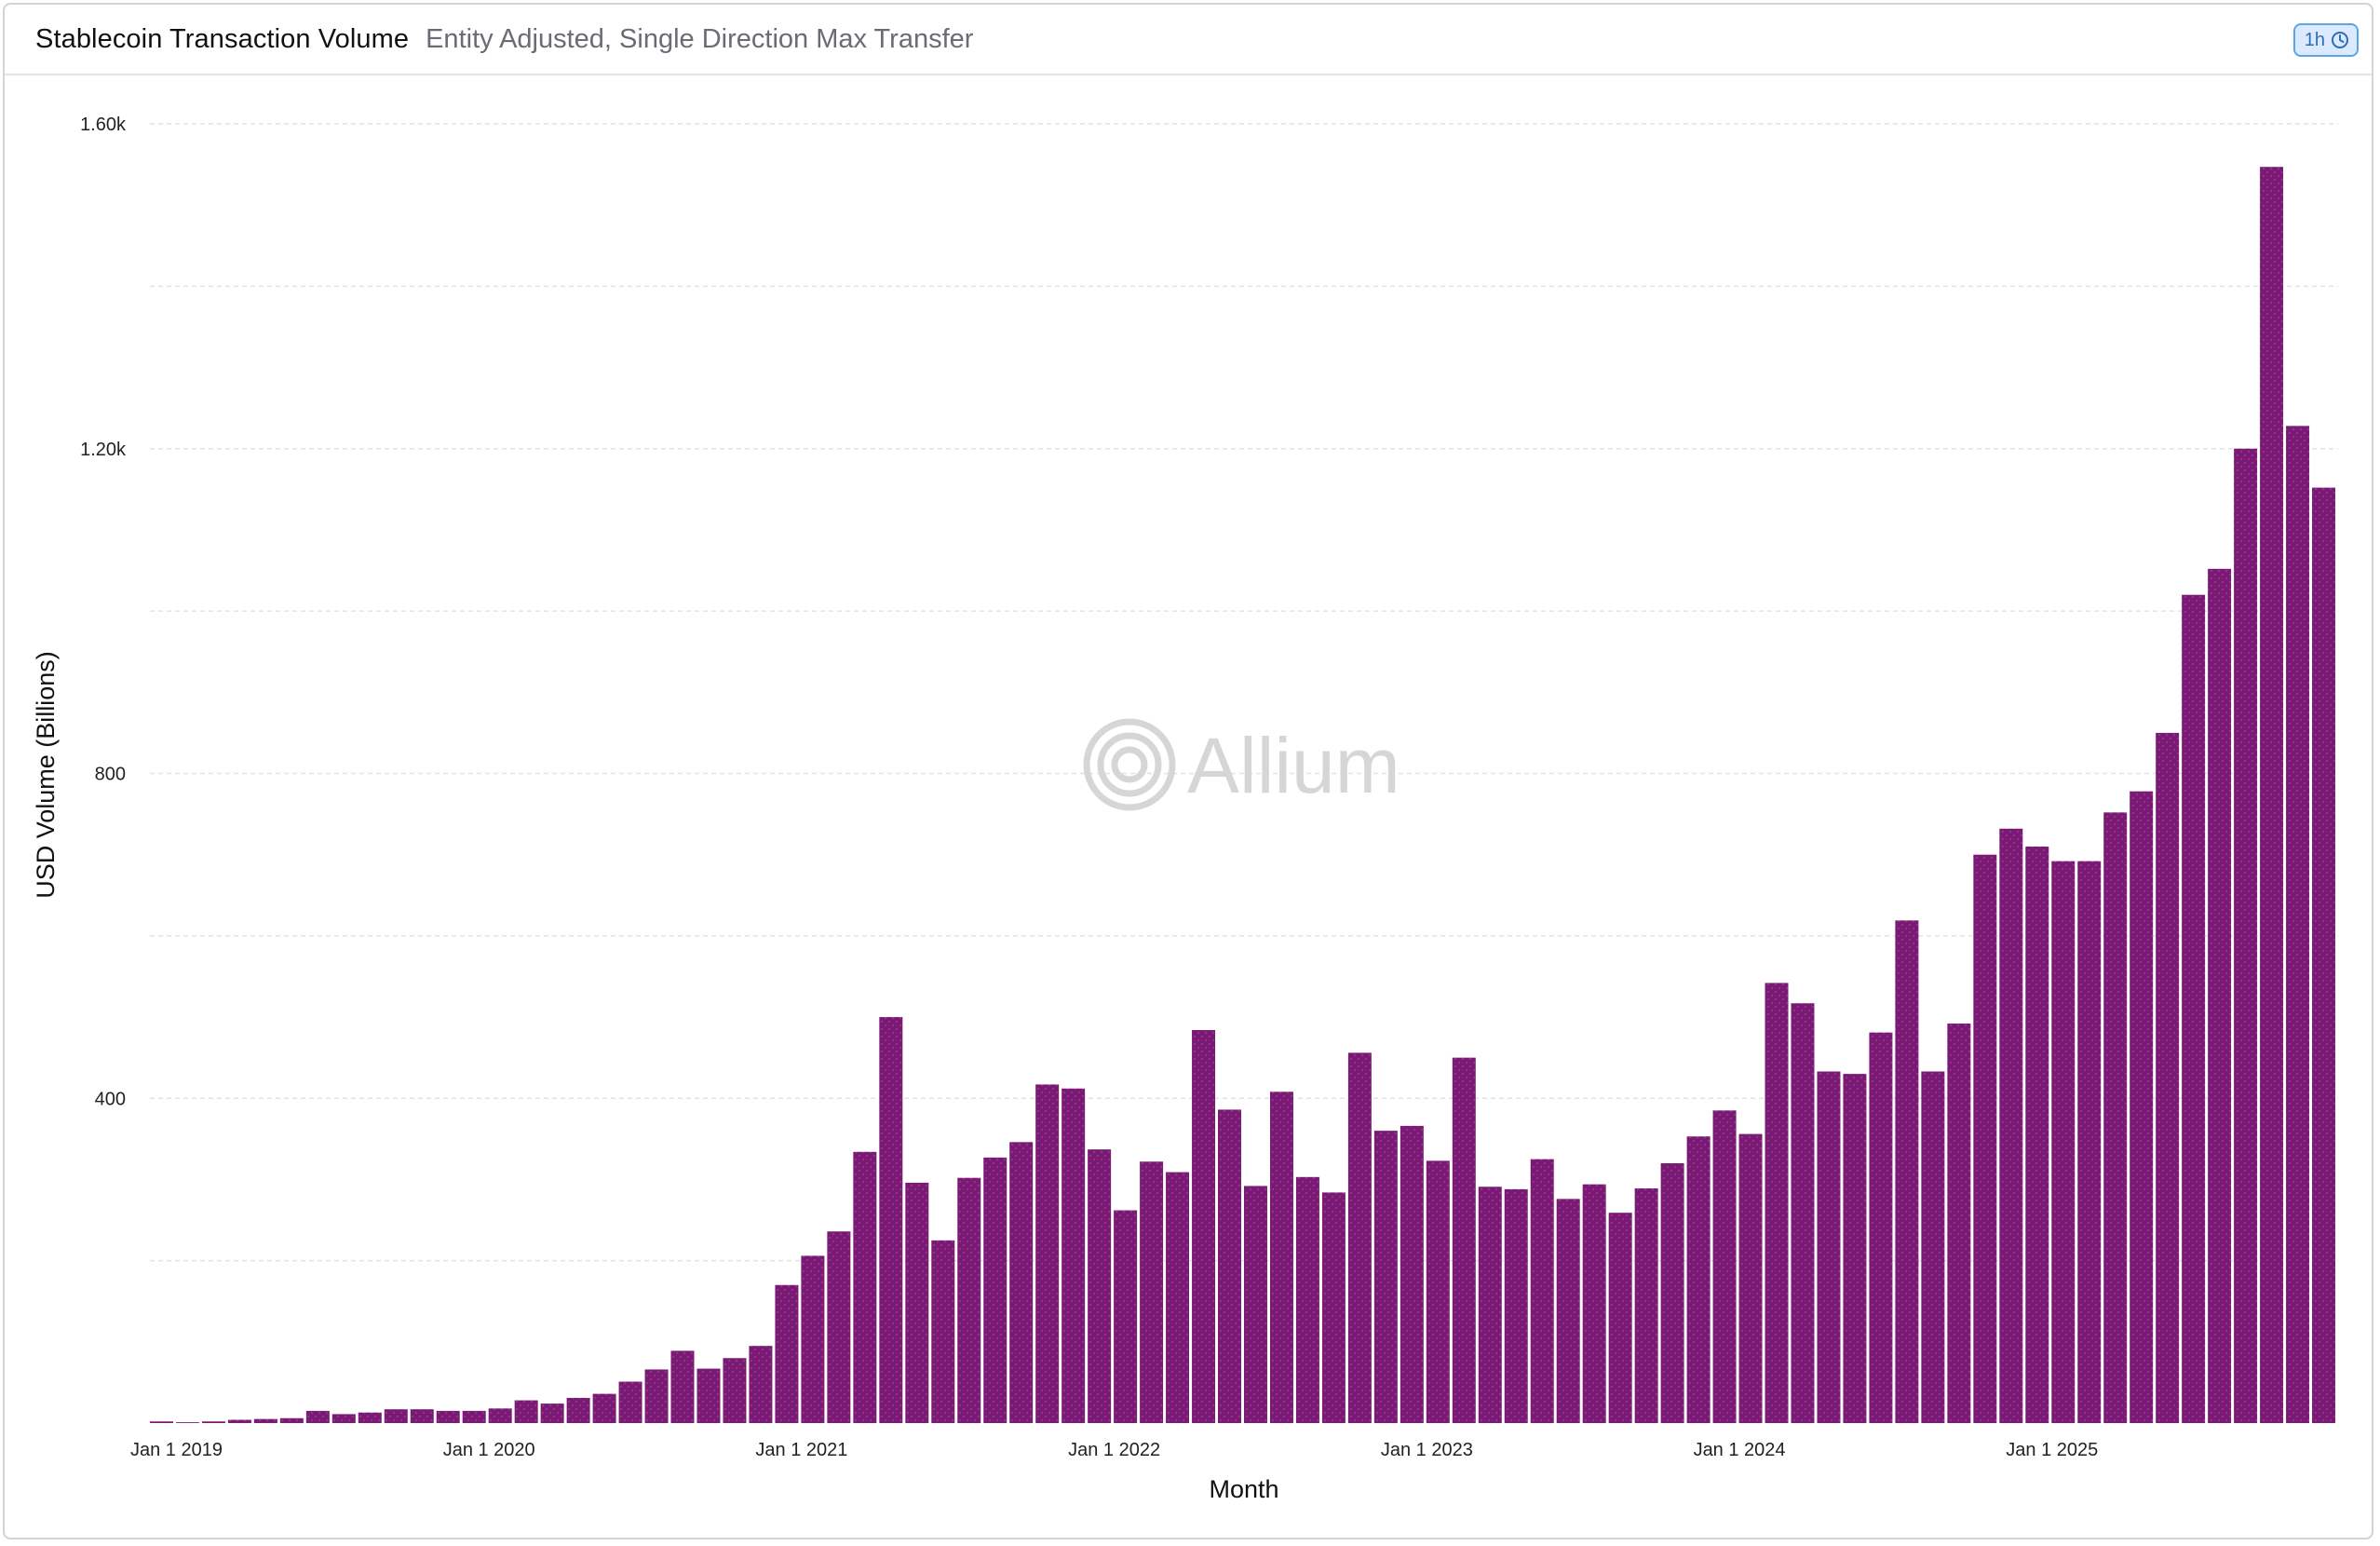  What do you see at coordinates (1243, 1489) in the screenshot?
I see `x-axis-title: Month` at bounding box center [1243, 1489].